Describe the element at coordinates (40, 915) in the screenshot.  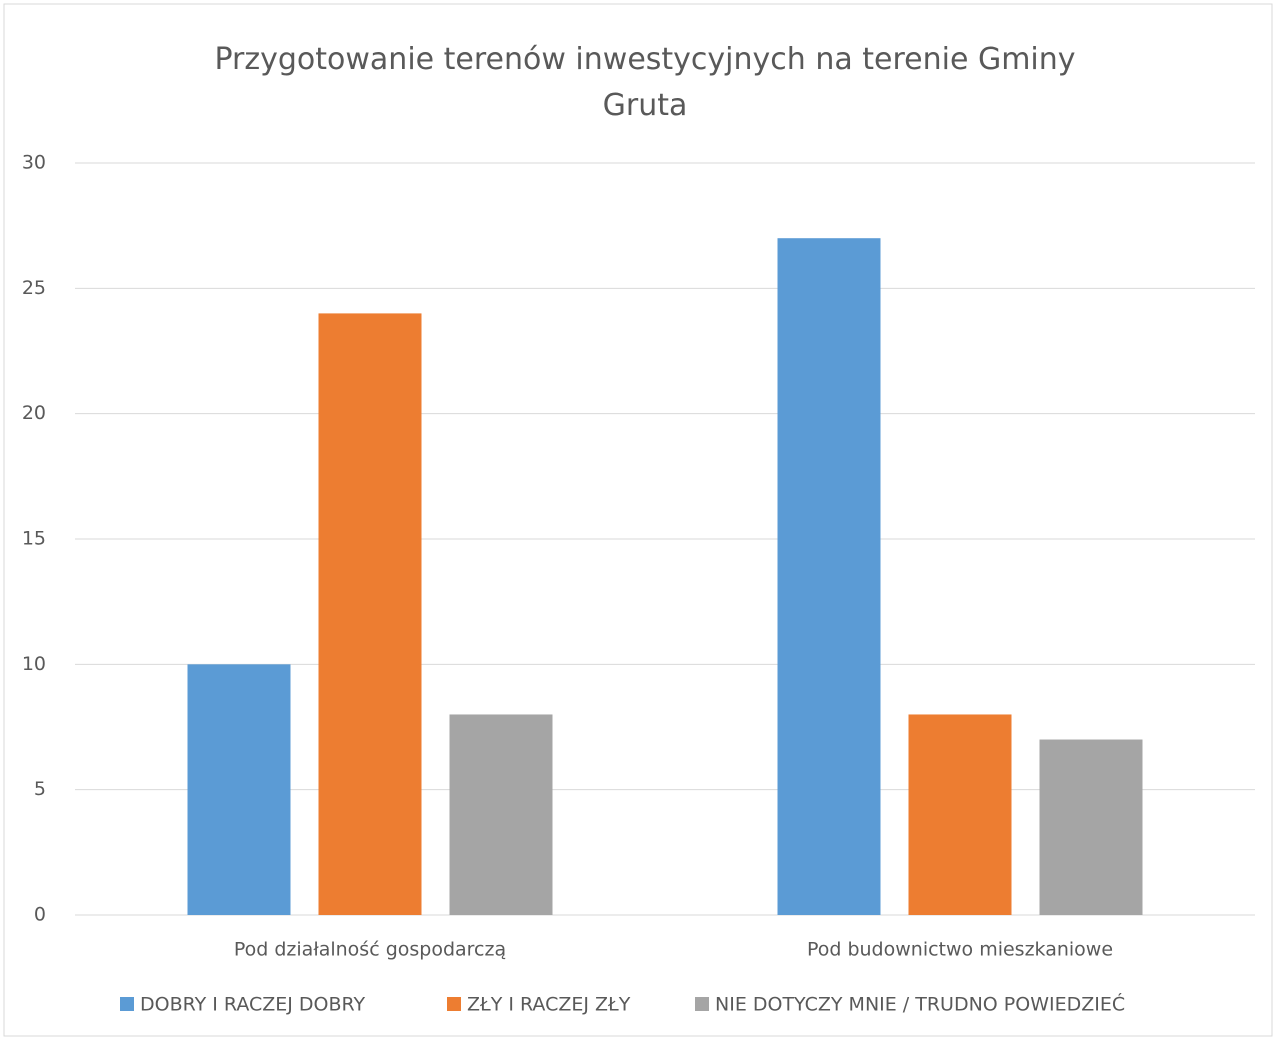
I see `y-tick-label: 0` at that location.